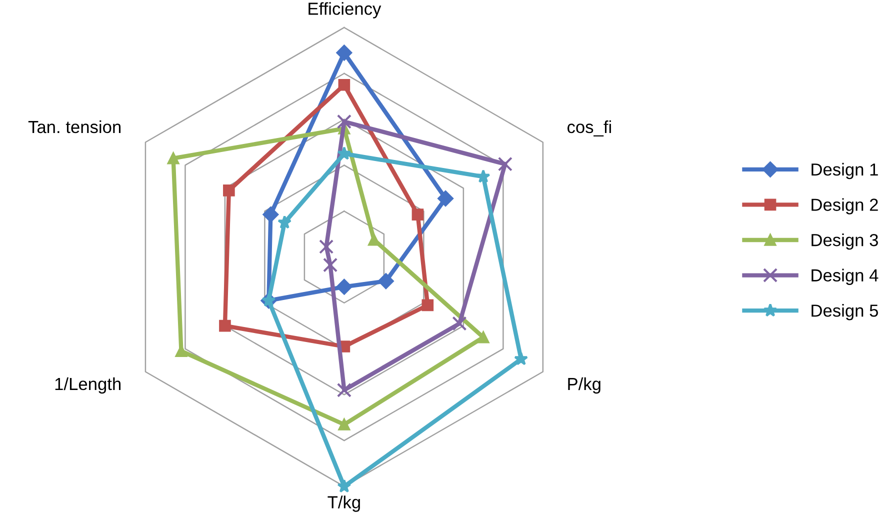 The image size is (894, 514). What do you see at coordinates (845, 276) in the screenshot?
I see `legend-label: Design 4` at bounding box center [845, 276].